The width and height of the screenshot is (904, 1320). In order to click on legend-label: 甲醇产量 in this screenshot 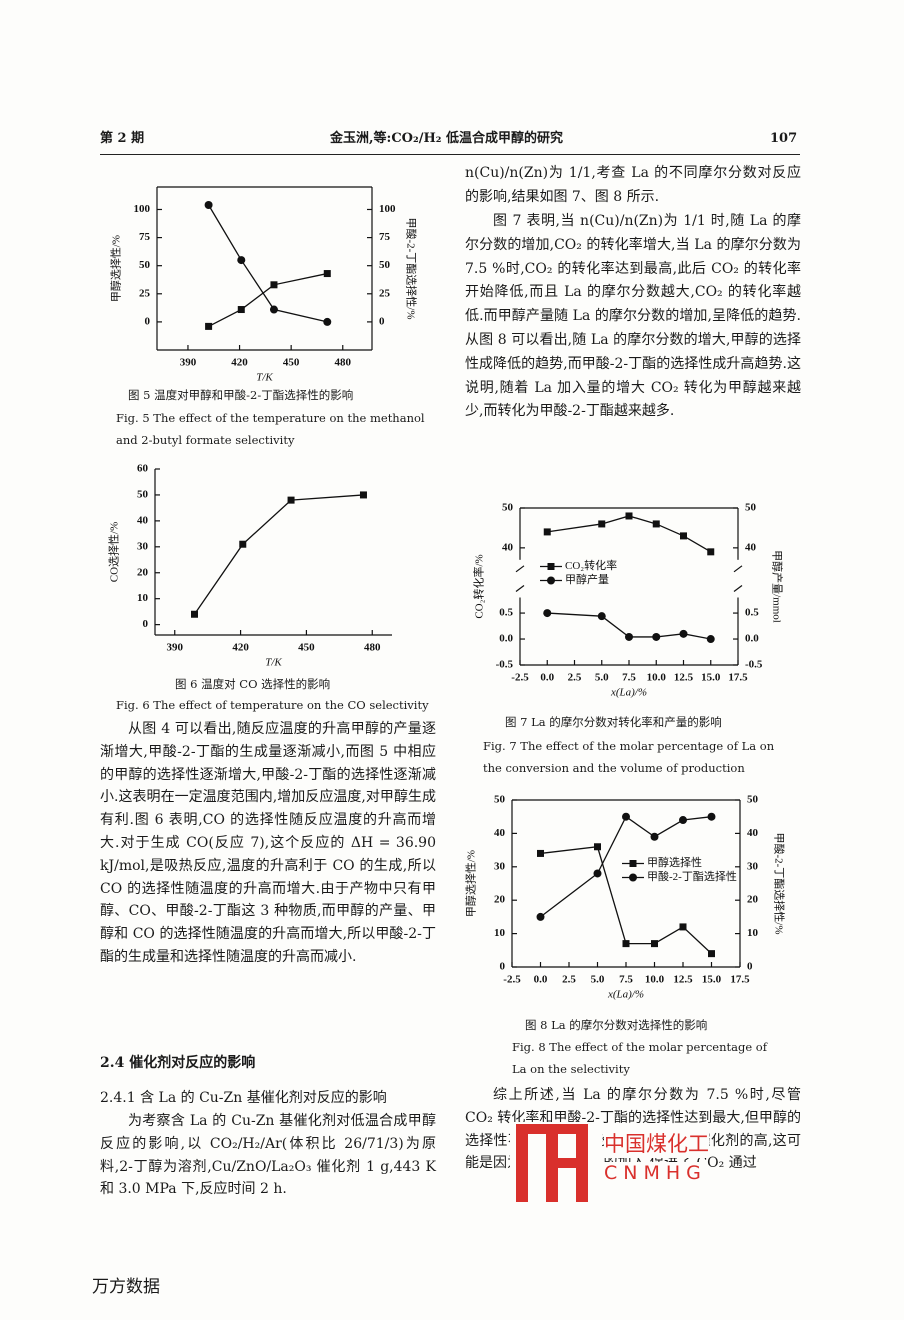, I will do `click(587, 579)`.